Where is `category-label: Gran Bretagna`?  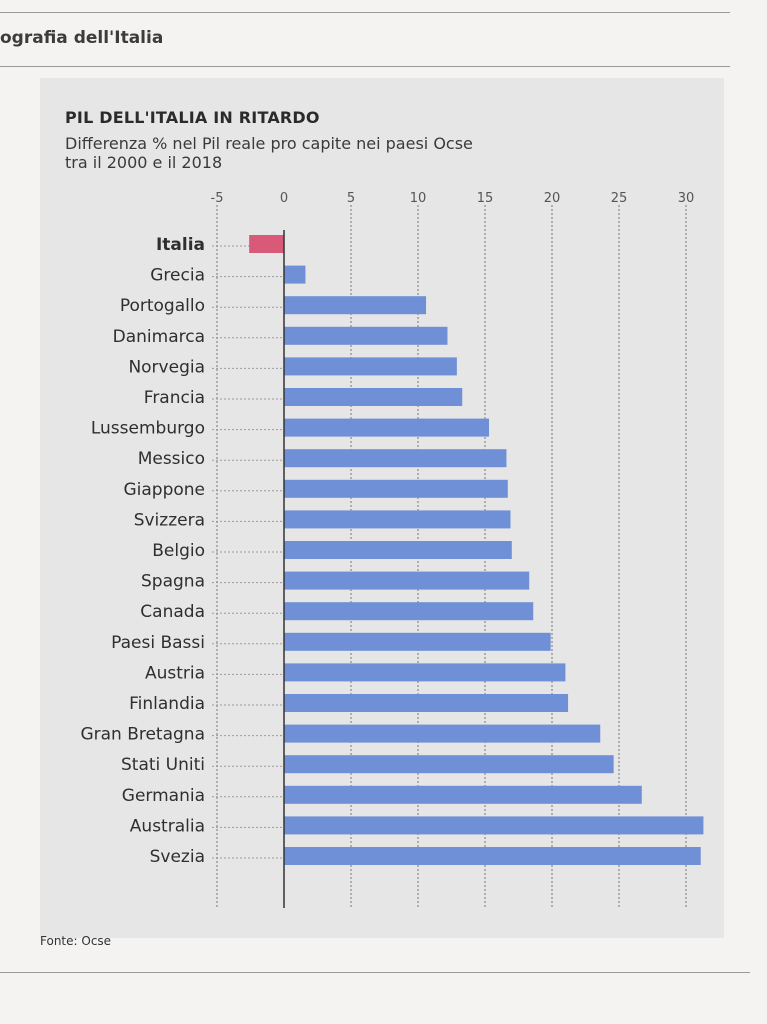
category-label: Gran Bretagna is located at coordinates (142, 735).